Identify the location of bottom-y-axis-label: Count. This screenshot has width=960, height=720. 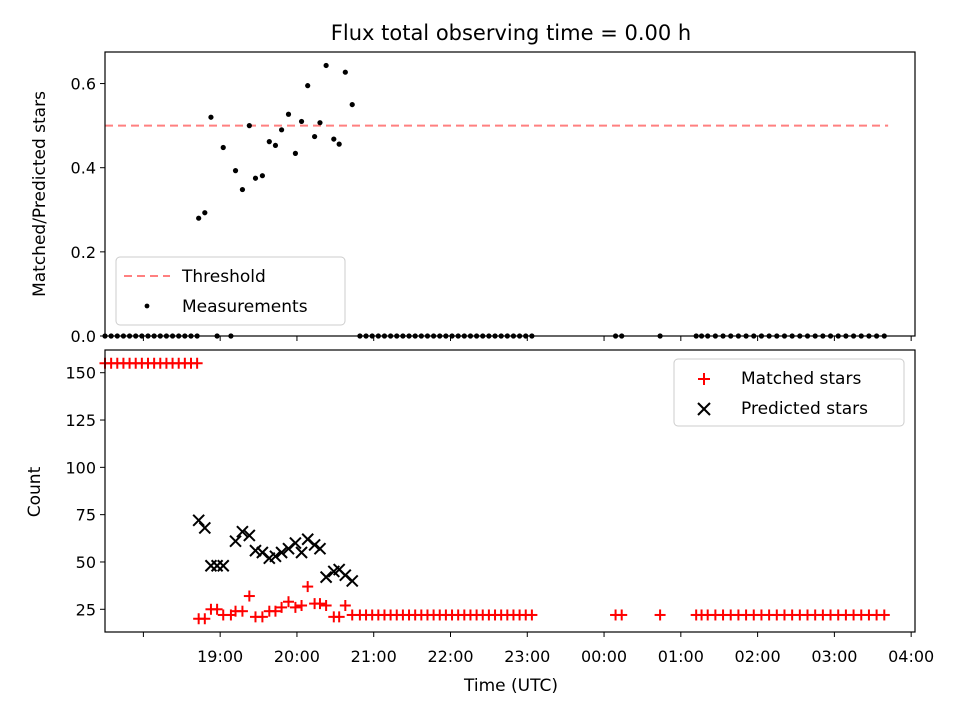
(35, 491).